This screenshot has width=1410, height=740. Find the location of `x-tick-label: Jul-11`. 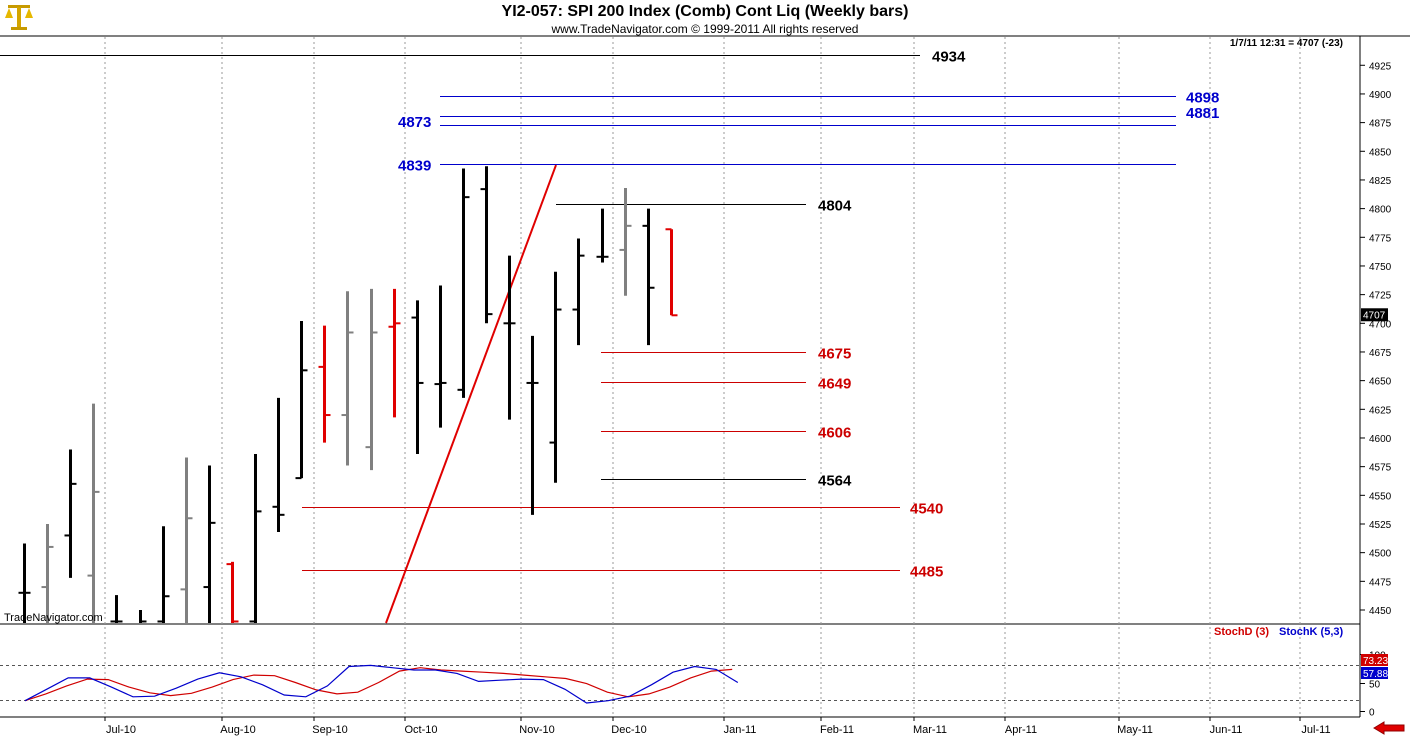

x-tick-label: Jul-11 is located at coordinates (1315, 730).